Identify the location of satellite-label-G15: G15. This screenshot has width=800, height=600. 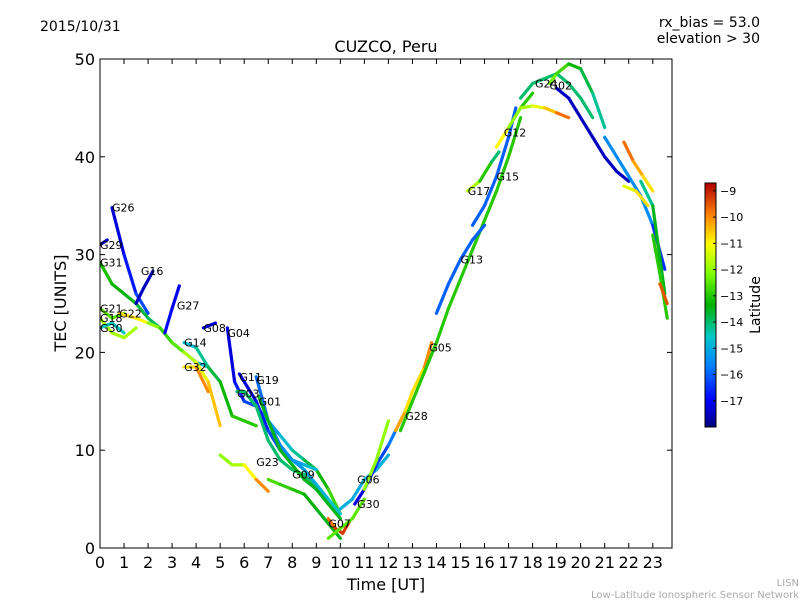
(508, 176).